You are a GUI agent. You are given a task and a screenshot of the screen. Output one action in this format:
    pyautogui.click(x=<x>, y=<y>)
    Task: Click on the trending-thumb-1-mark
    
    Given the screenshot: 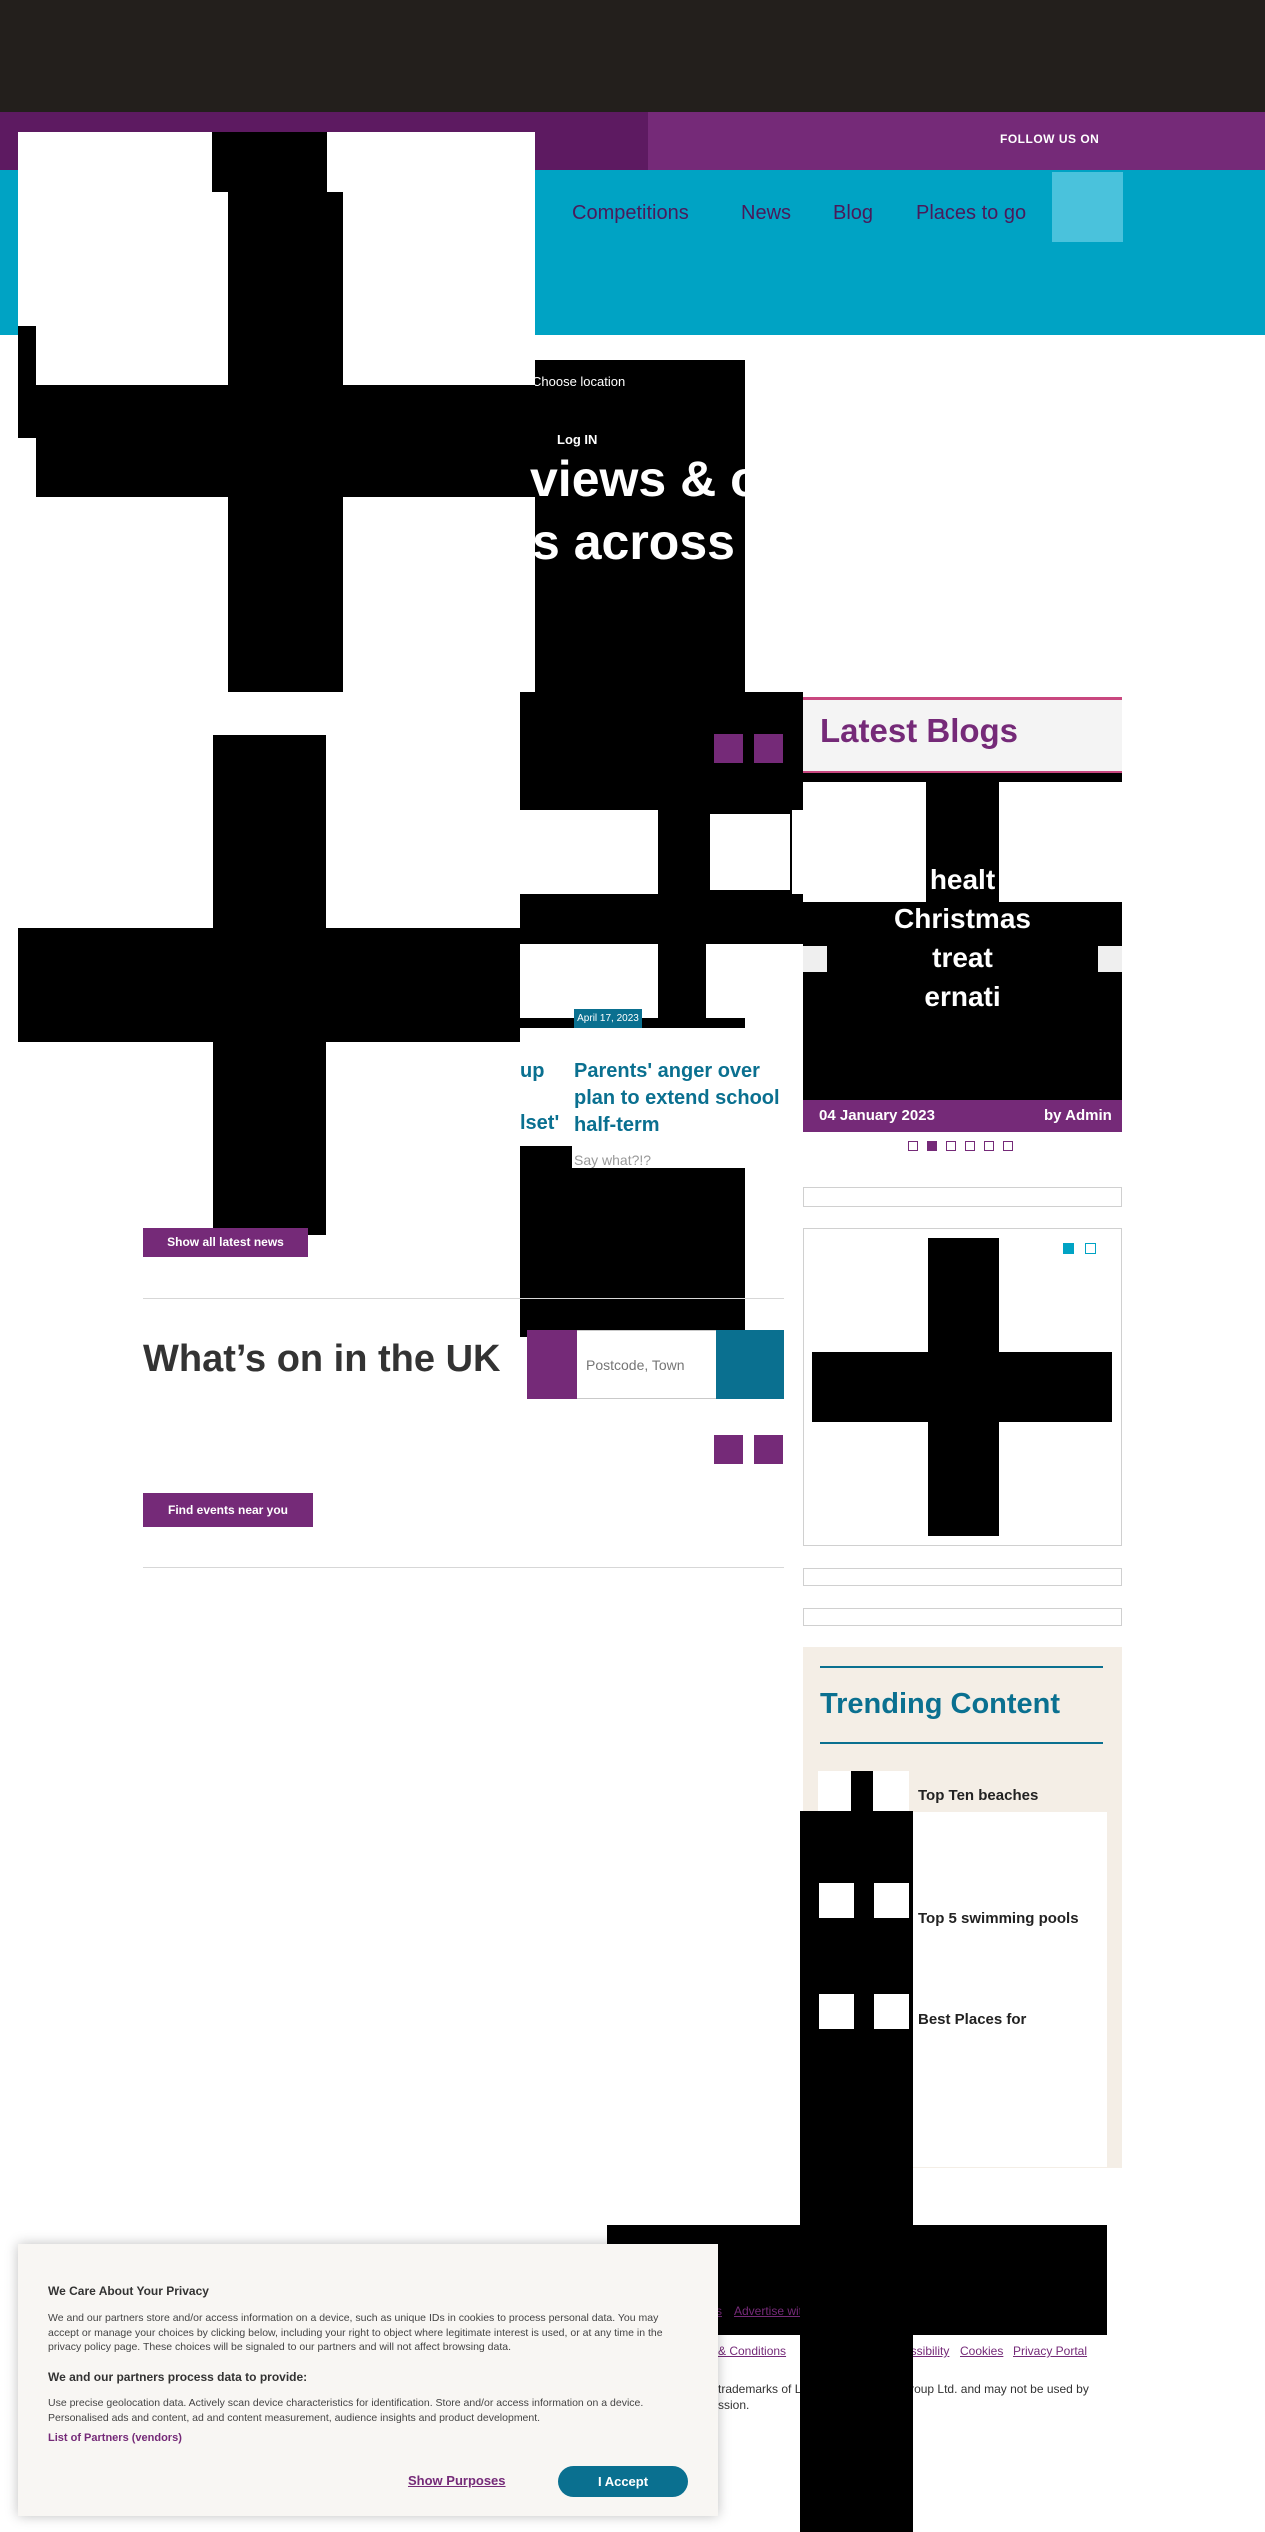 What is the action you would take?
    pyautogui.click(x=862, y=1791)
    